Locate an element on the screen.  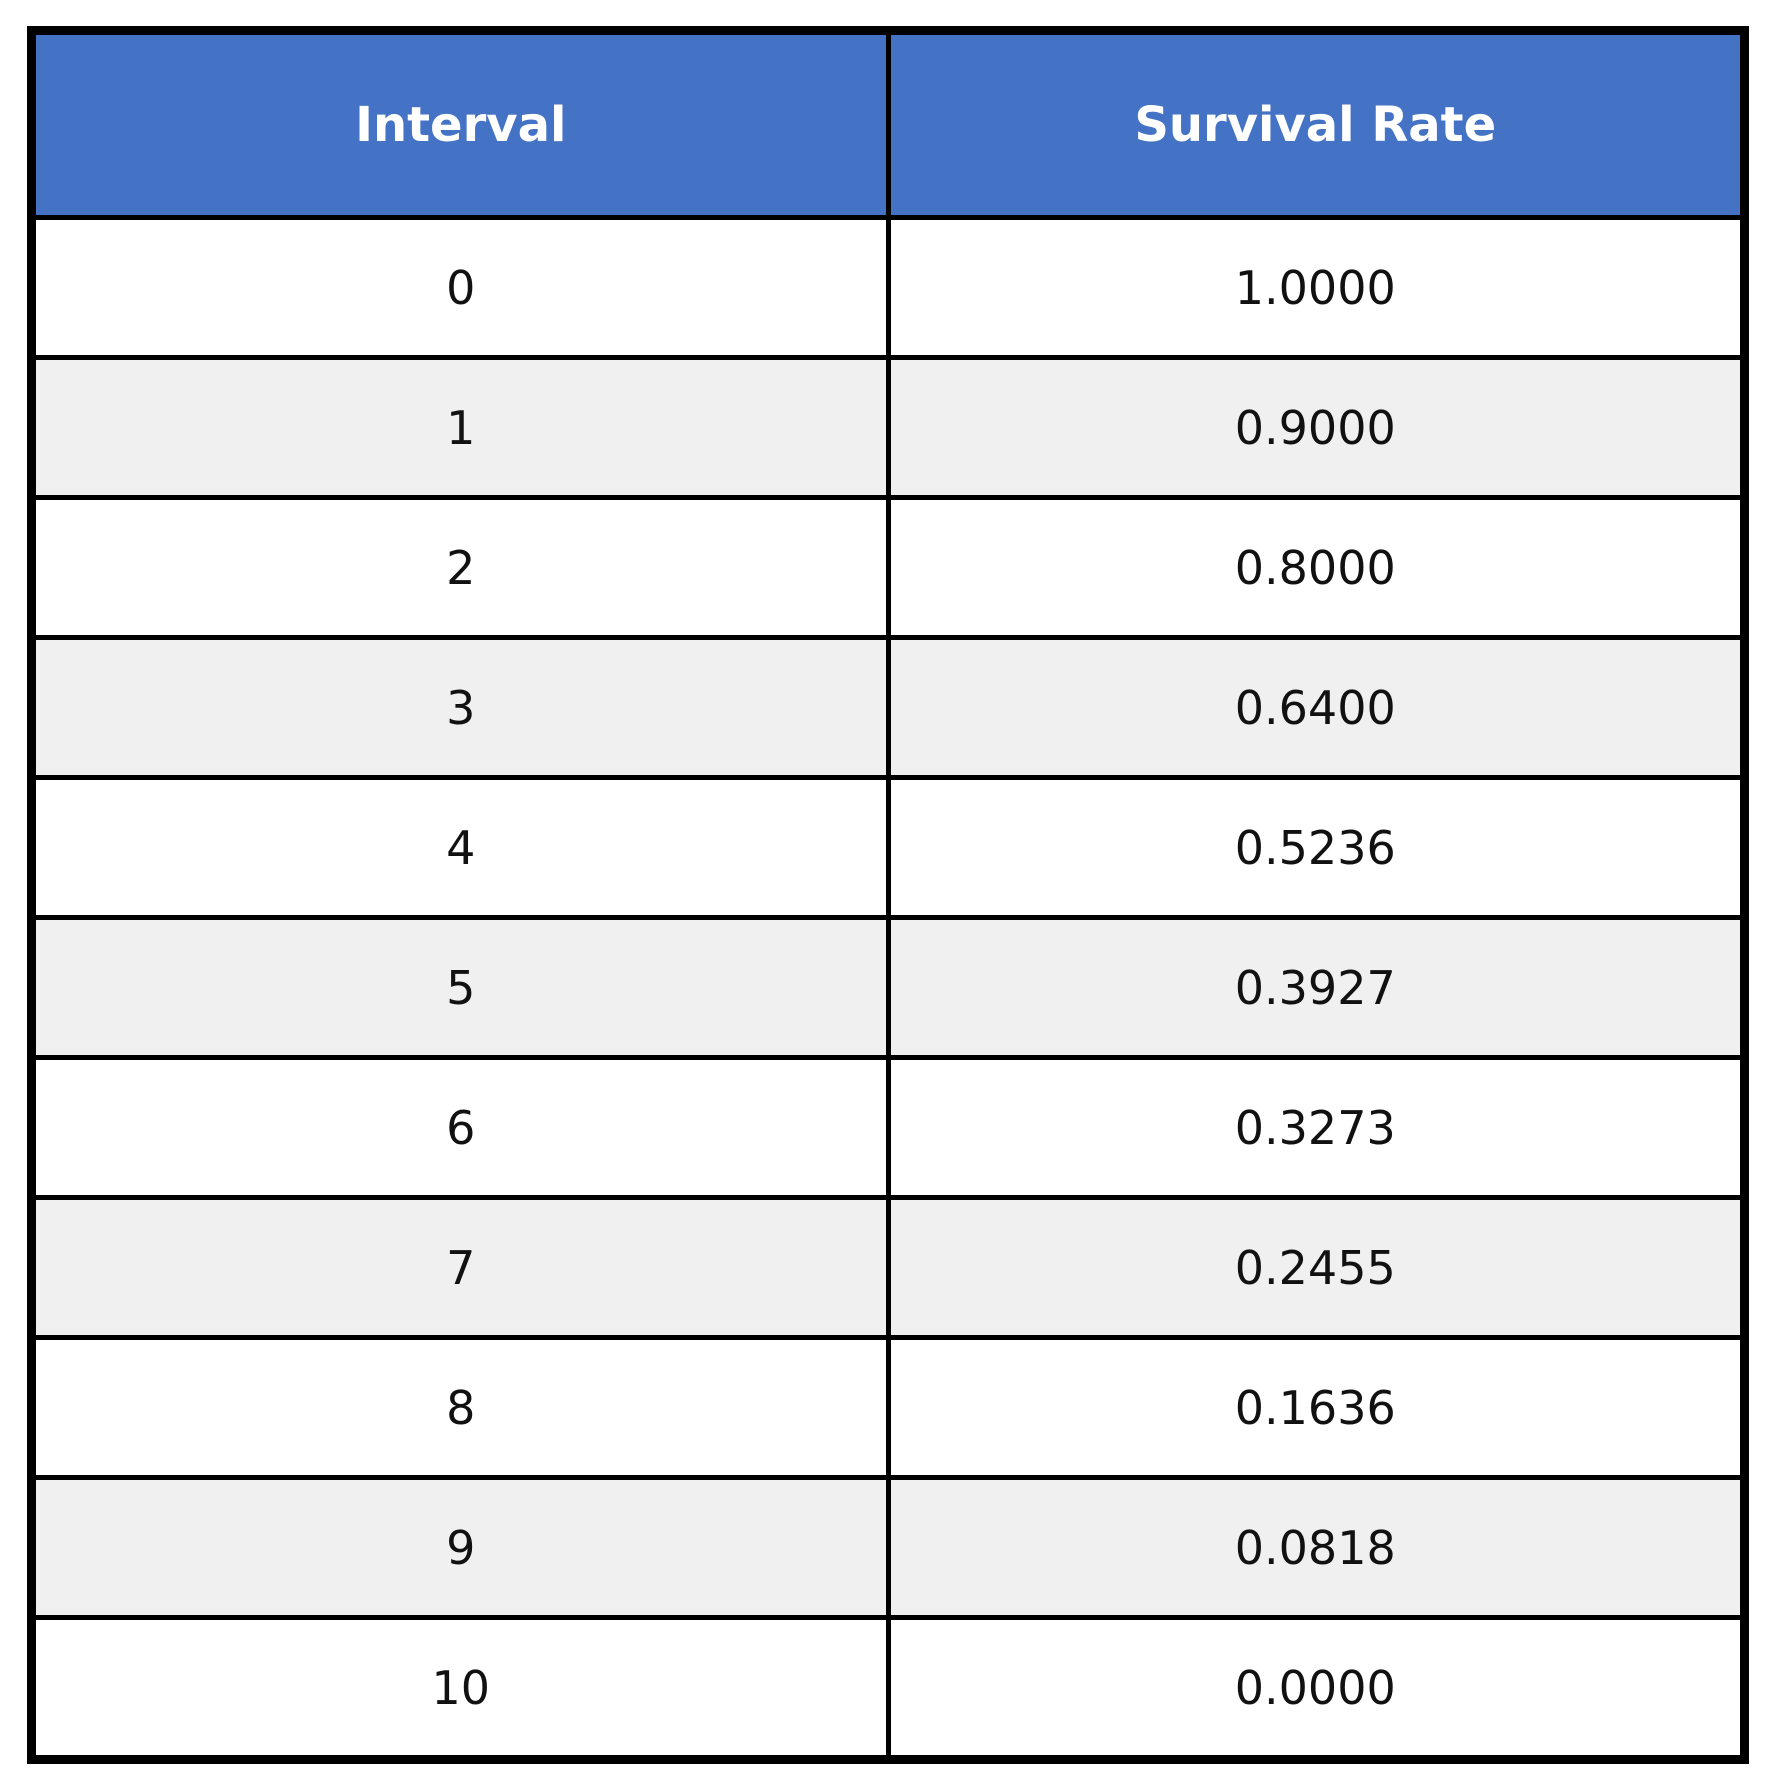
survival-rate-cell: 0.6400 is located at coordinates (1316, 707).